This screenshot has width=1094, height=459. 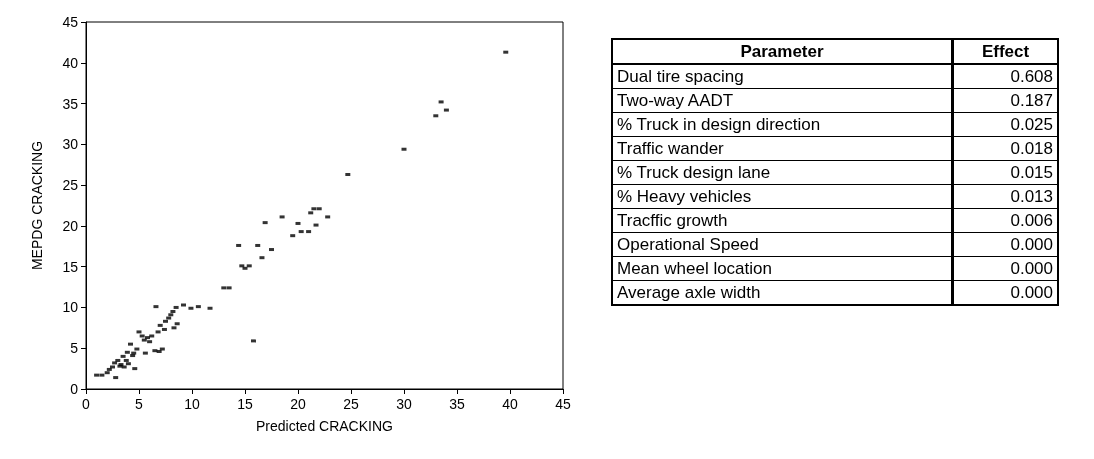 What do you see at coordinates (782, 244) in the screenshot?
I see `category-label: Operational Speed` at bounding box center [782, 244].